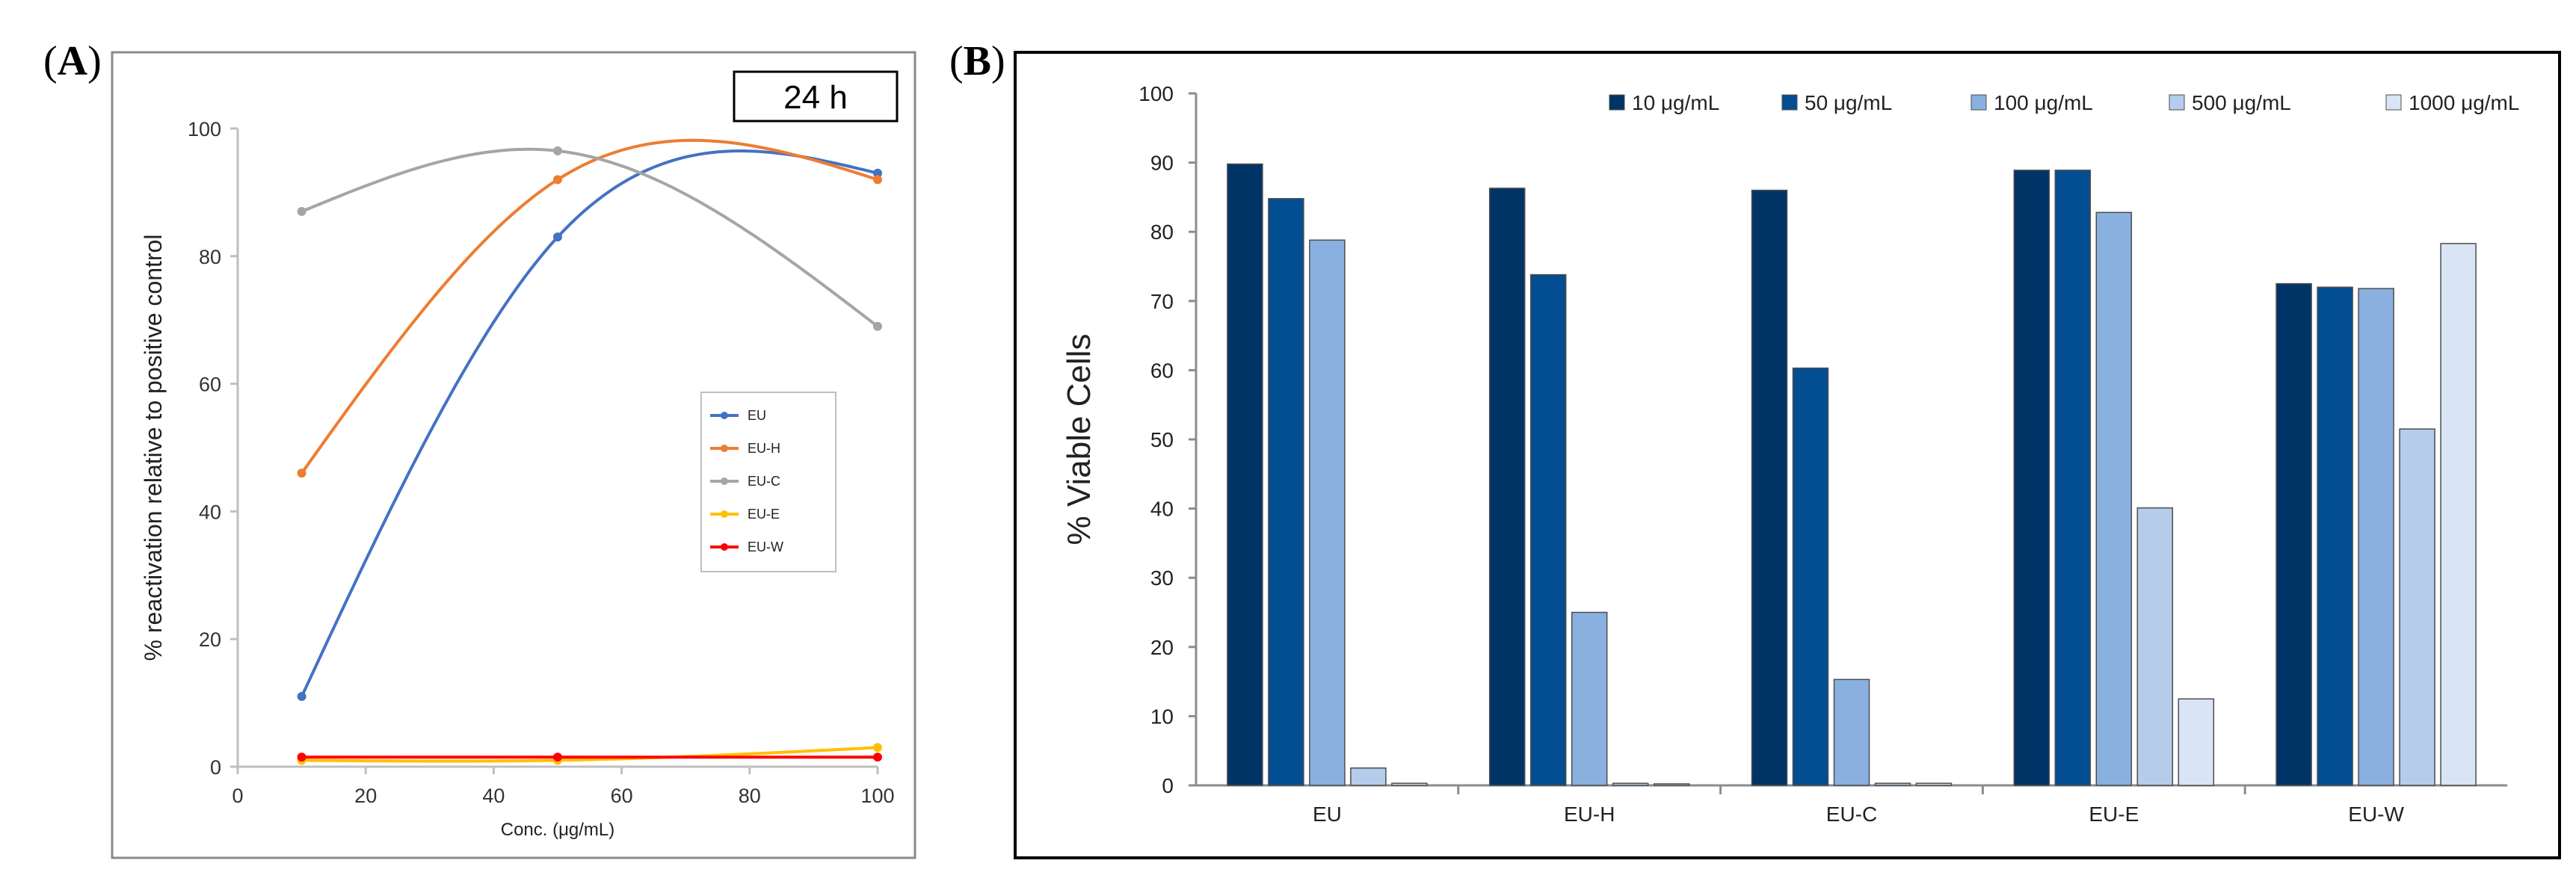 The width and height of the screenshot is (2576, 884). Describe the element at coordinates (2043, 102) in the screenshot. I see `chart-b-legend-label: 100 μg/mL` at that location.